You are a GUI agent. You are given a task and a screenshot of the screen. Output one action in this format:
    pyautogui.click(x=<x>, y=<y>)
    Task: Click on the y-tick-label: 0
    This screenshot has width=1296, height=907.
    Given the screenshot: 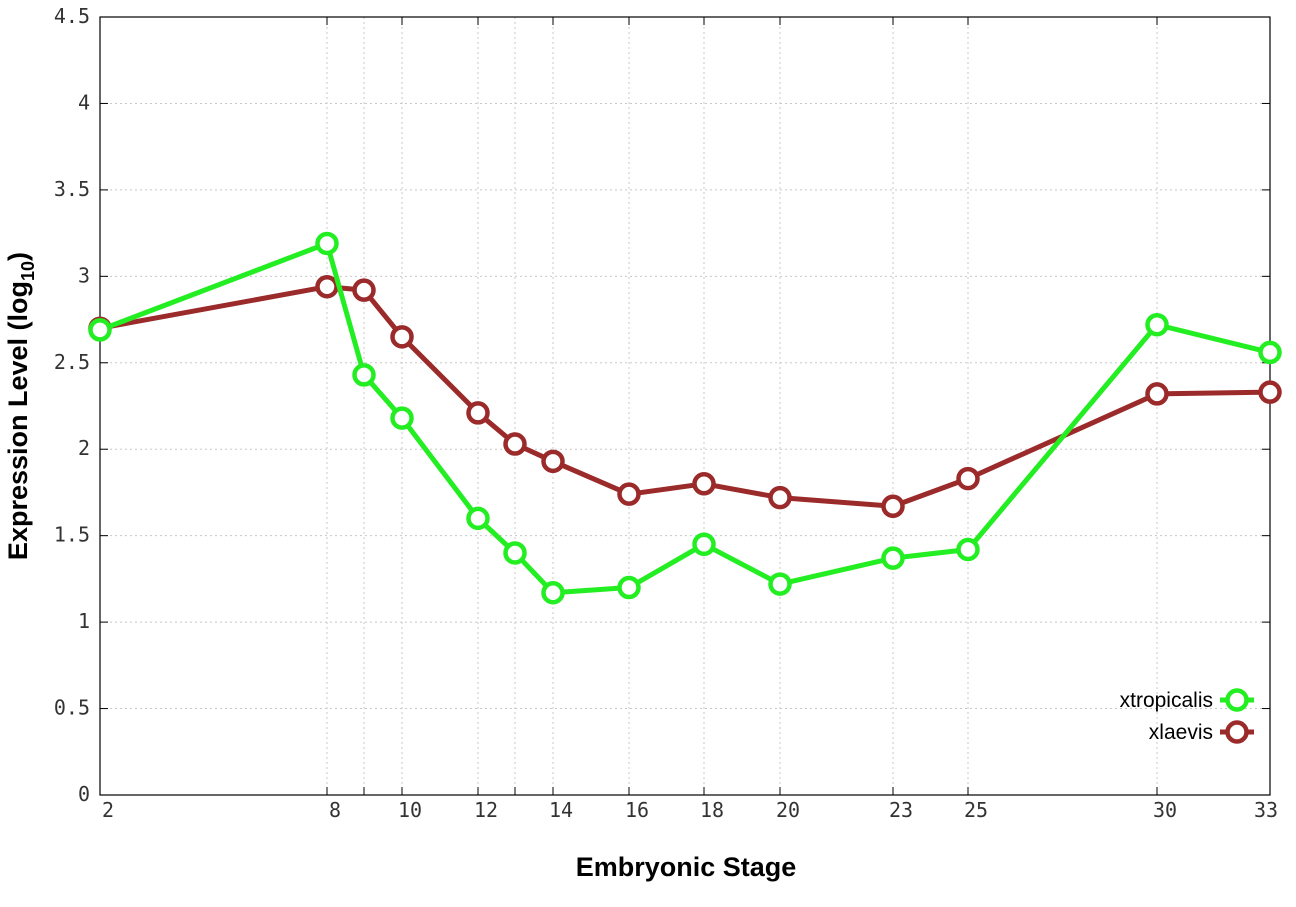 What is the action you would take?
    pyautogui.click(x=84, y=794)
    